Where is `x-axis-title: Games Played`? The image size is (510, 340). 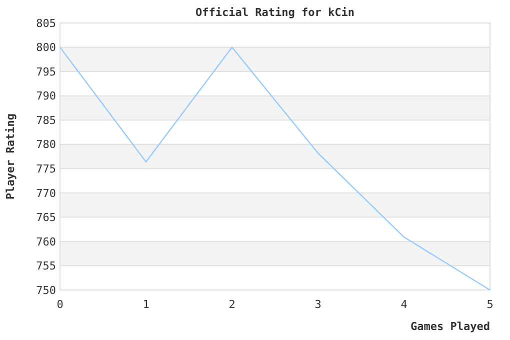 x-axis-title: Games Played is located at coordinates (450, 326).